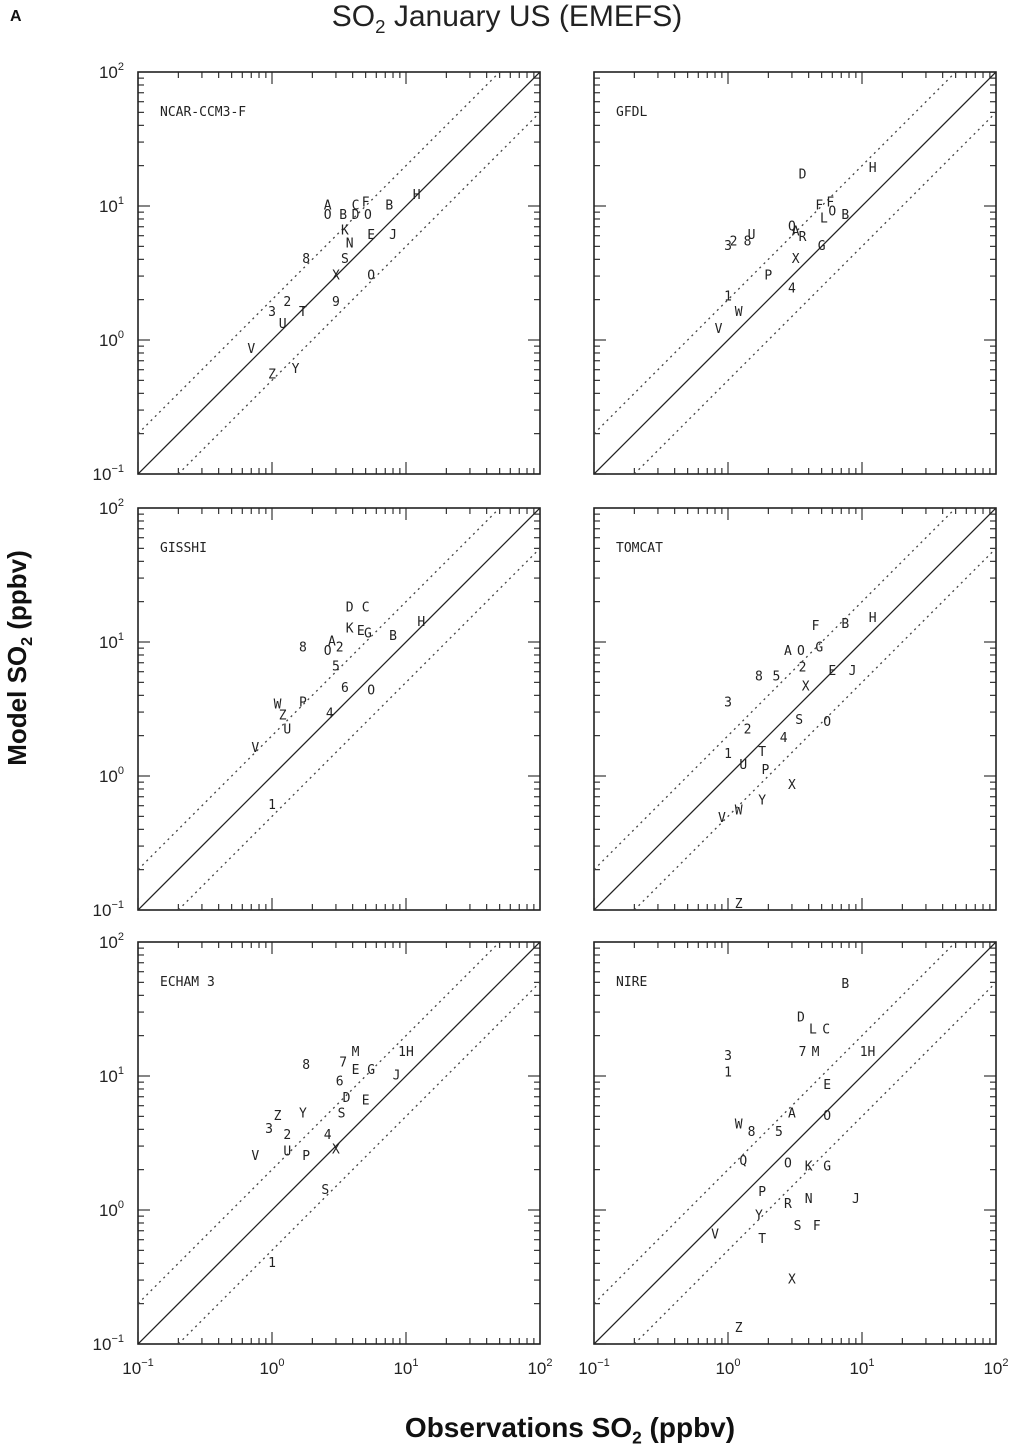  I want to click on data-point: K, so click(809, 1166).